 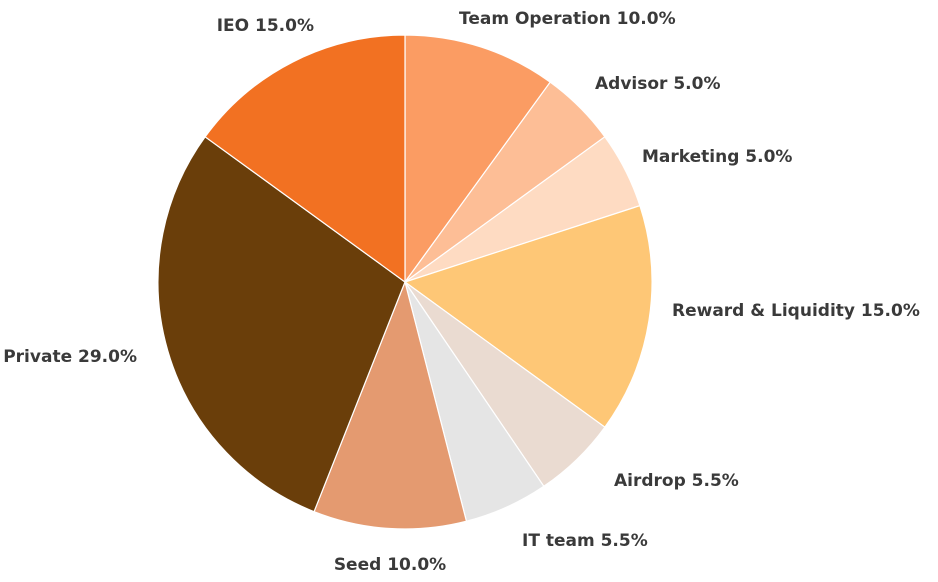 What do you see at coordinates (657, 84) in the screenshot?
I see `pie-label-advisor: Advisor 5.0%` at bounding box center [657, 84].